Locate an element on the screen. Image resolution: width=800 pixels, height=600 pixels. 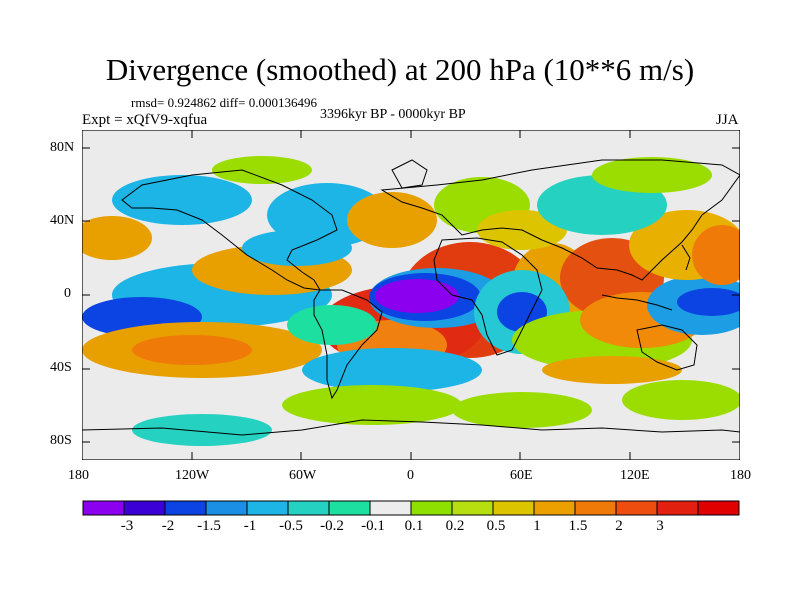
colorbar-label: 2 is located at coordinates (619, 526).